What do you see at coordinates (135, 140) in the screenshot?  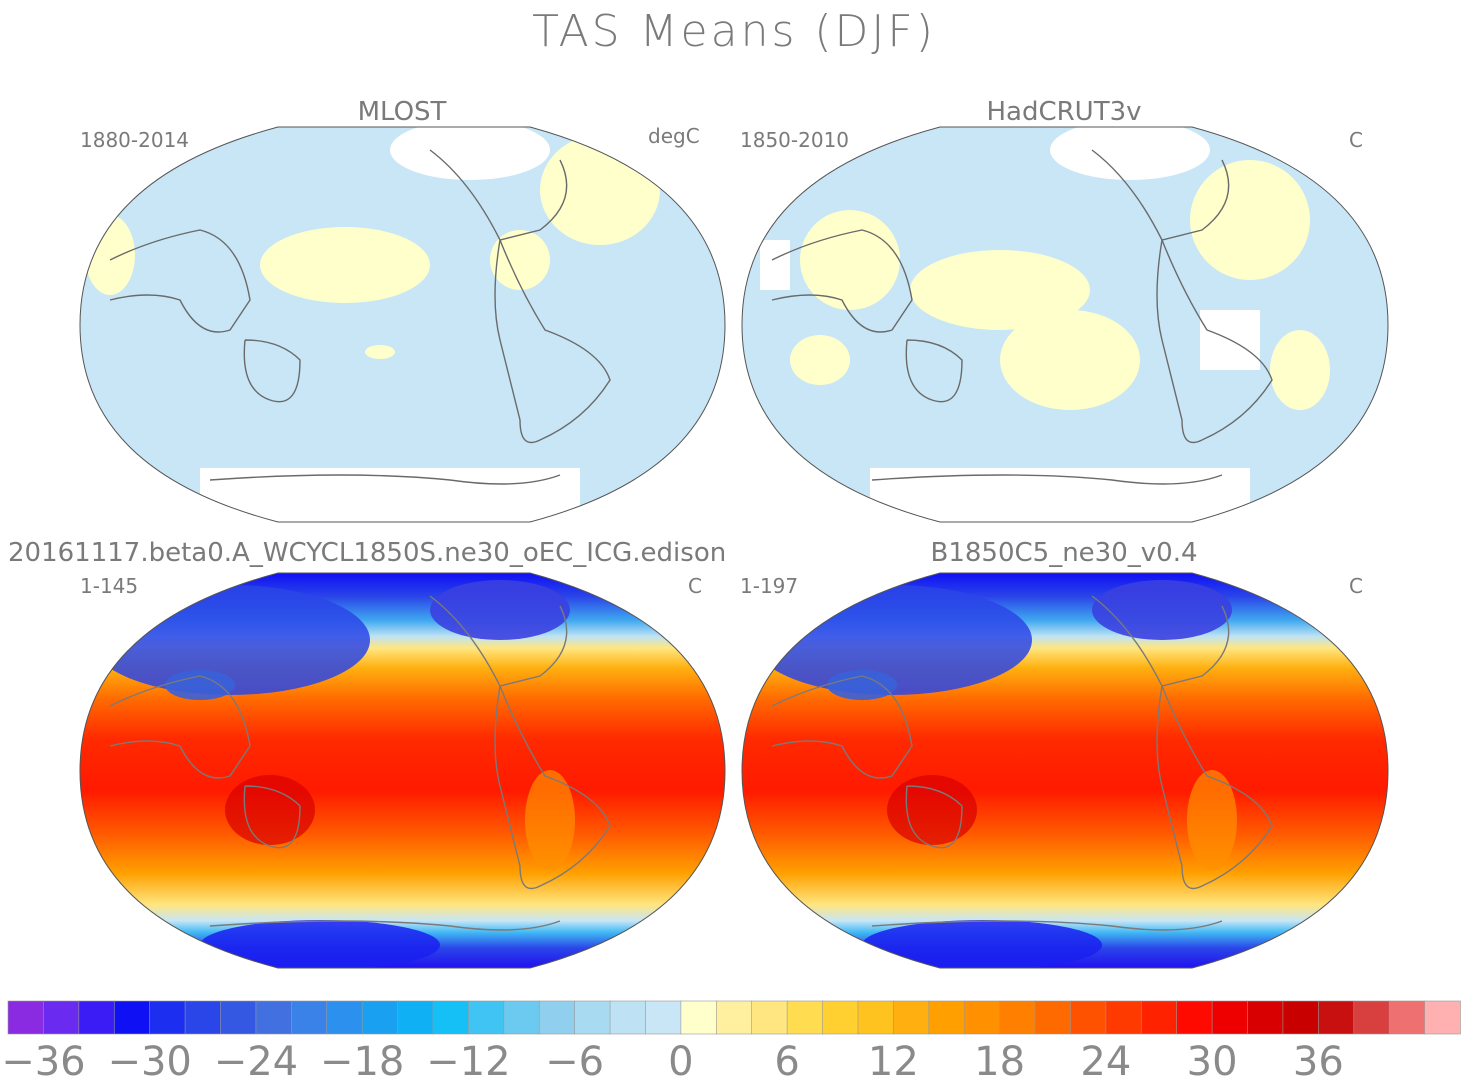 I see `panel-period-mlost: 1880-2014` at bounding box center [135, 140].